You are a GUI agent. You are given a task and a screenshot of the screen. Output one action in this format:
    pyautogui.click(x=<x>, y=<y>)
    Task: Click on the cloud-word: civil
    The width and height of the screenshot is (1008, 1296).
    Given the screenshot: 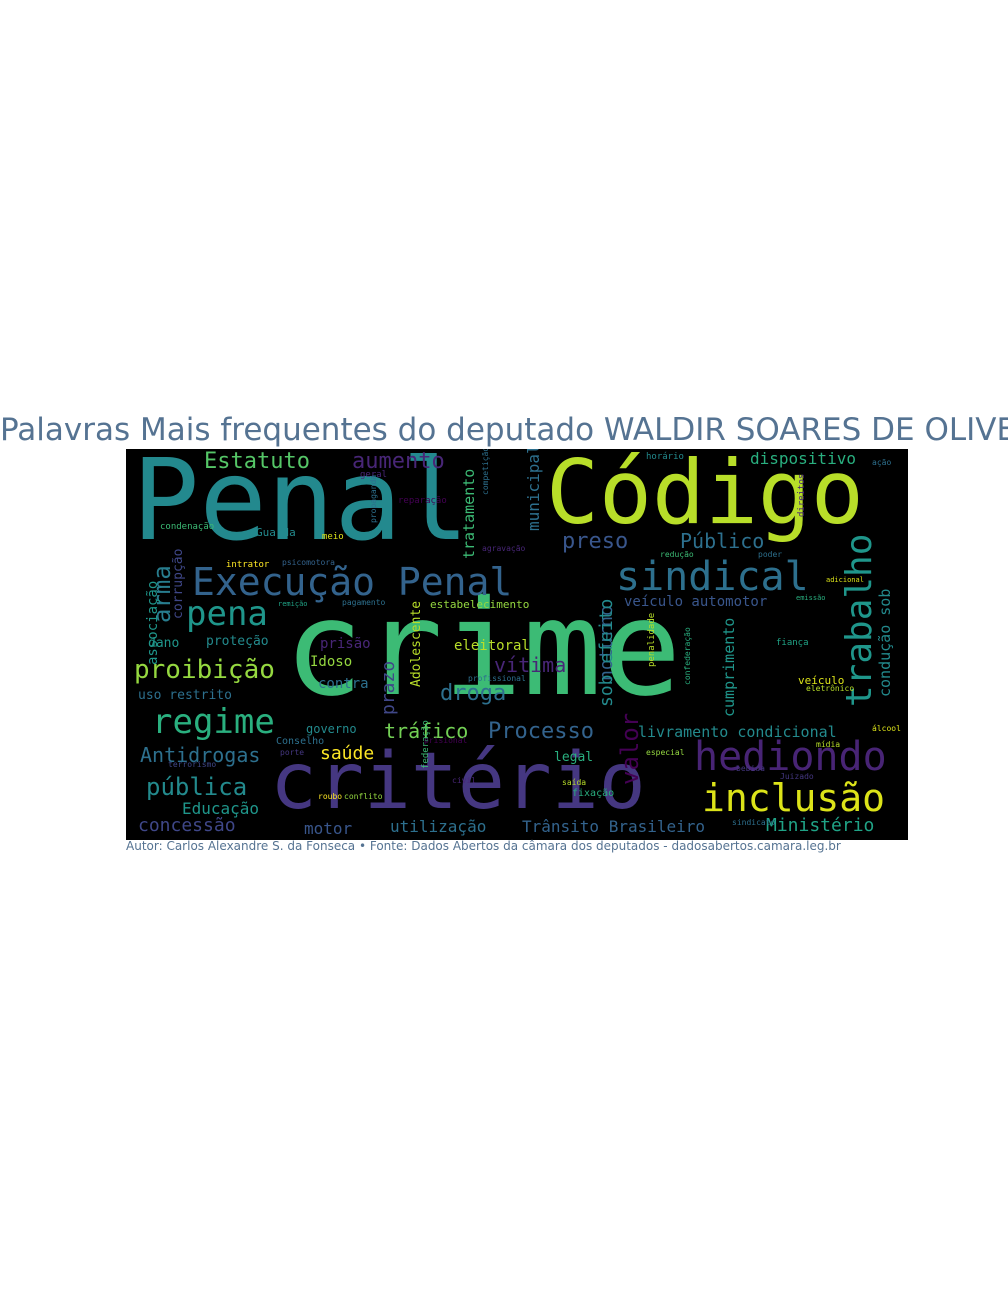 What is the action you would take?
    pyautogui.click(x=464, y=780)
    